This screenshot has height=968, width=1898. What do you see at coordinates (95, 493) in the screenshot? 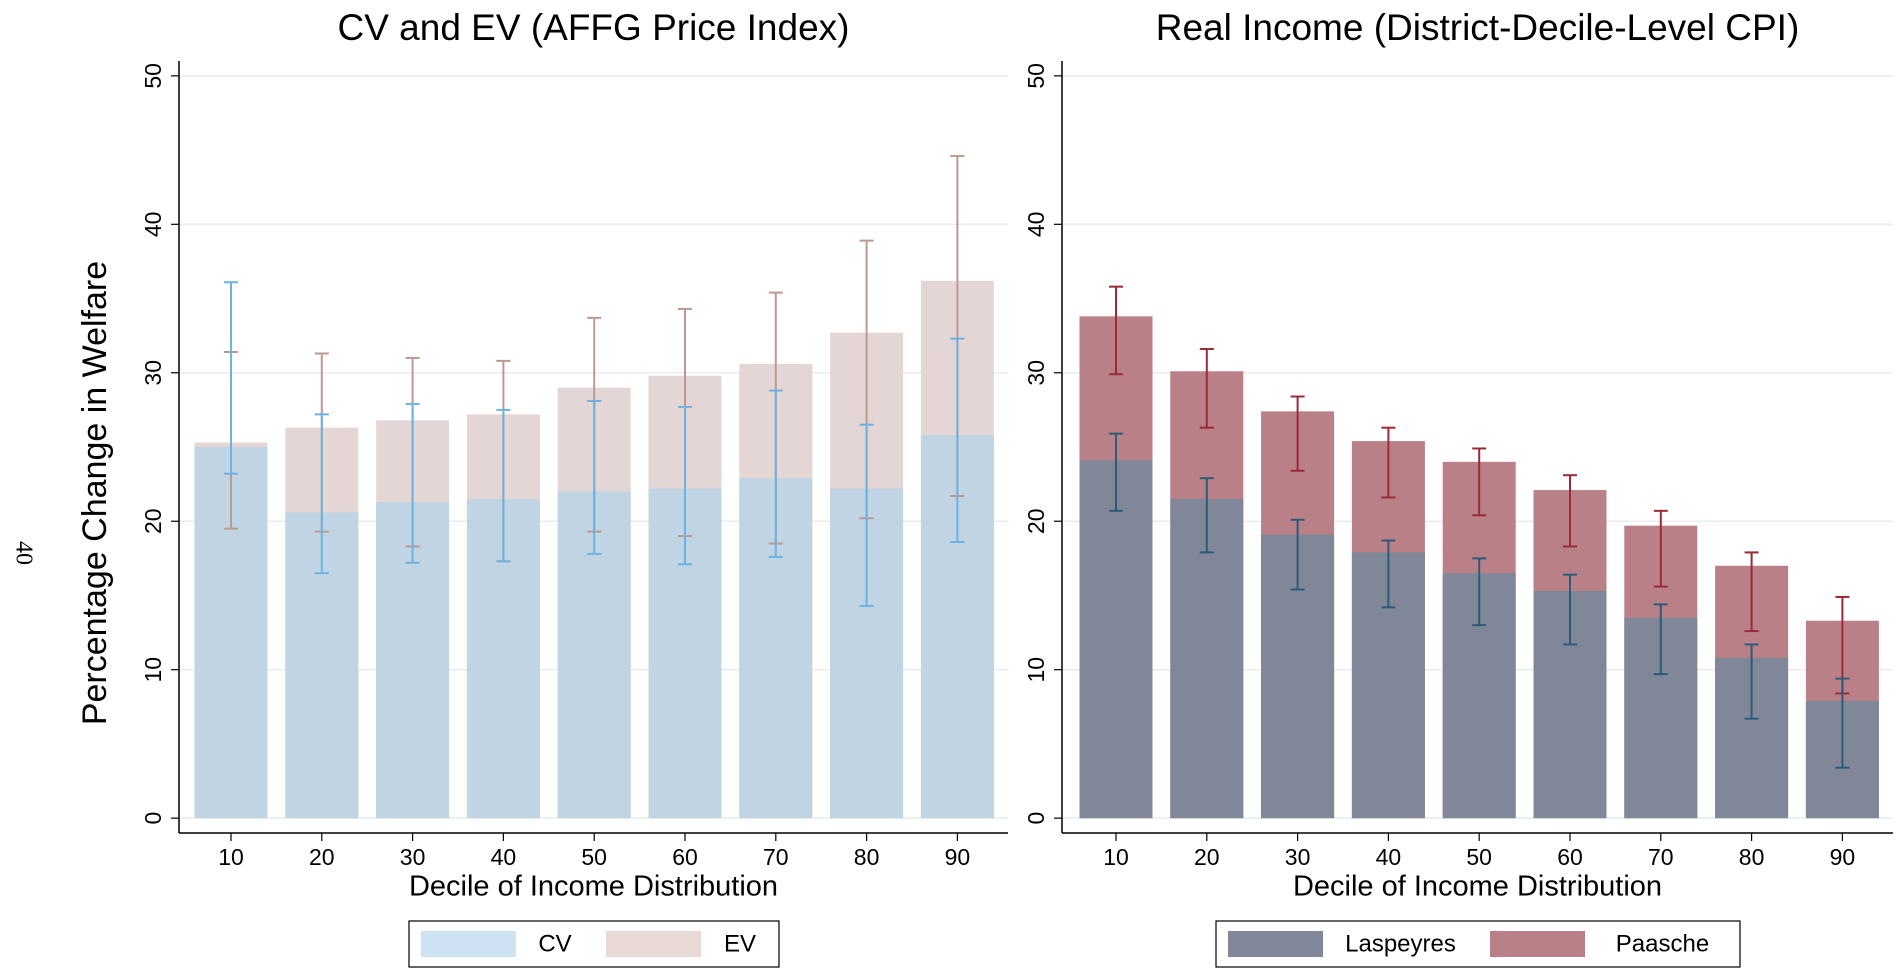
I see `y-axis-label: Percentage Change in Welfare` at bounding box center [95, 493].